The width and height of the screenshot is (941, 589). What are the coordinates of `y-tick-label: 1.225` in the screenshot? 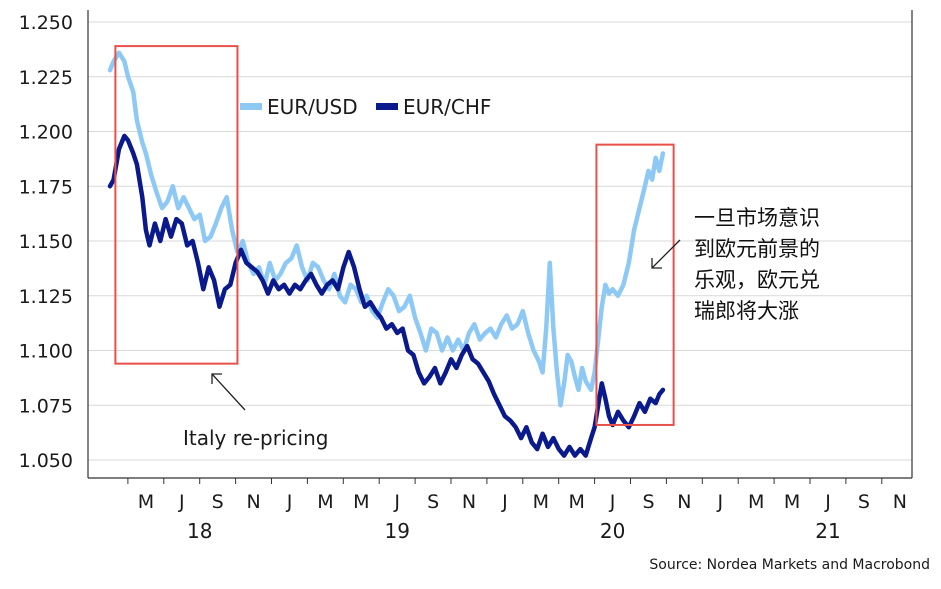 It's located at (46, 78).